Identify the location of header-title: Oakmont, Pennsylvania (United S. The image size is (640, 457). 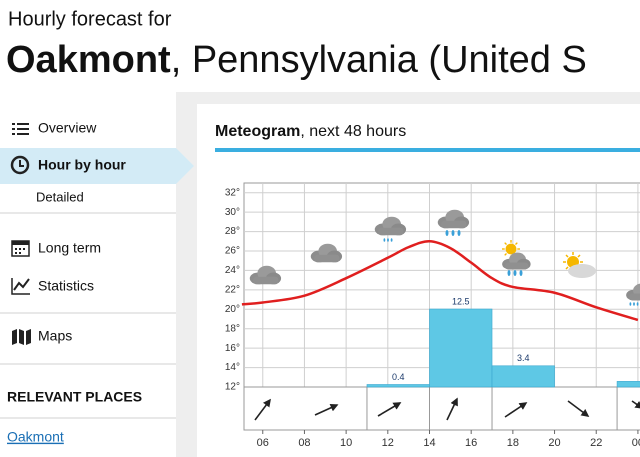
(296, 60).